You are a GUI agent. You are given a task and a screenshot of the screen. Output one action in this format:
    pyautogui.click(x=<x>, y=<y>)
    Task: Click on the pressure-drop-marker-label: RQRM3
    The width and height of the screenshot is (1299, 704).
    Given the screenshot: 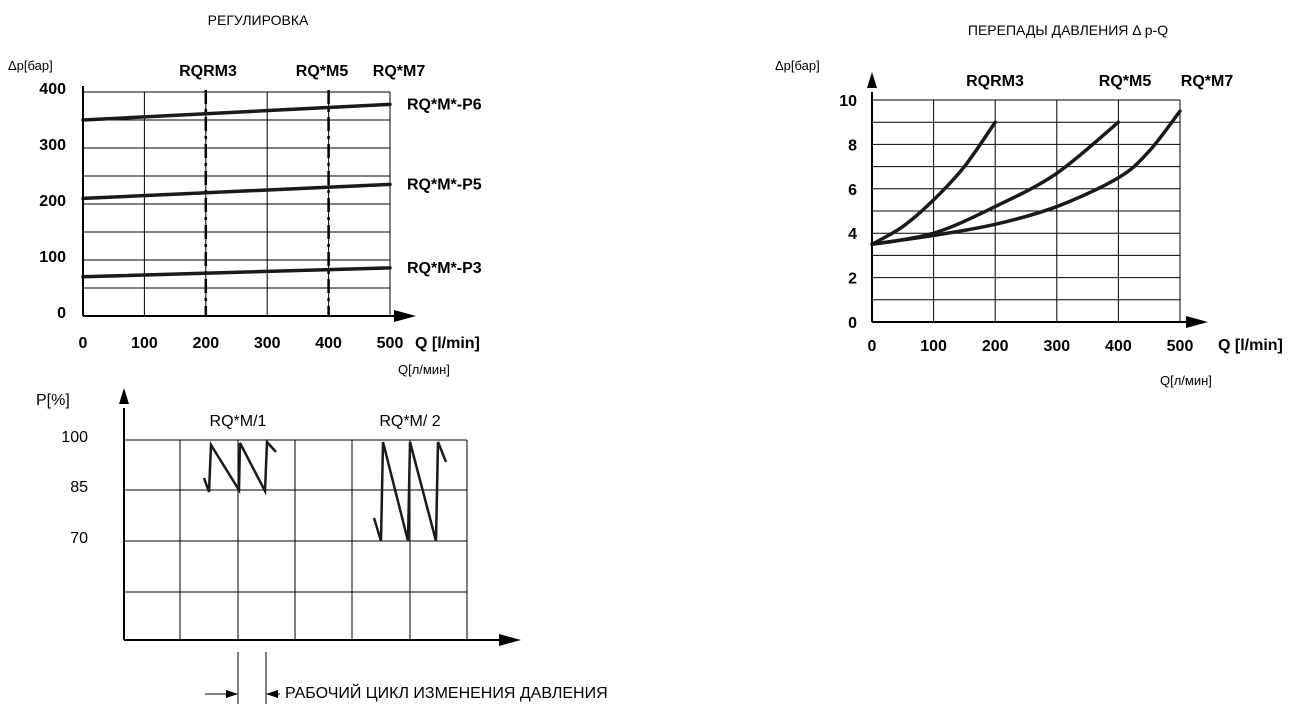 What is the action you would take?
    pyautogui.click(x=995, y=81)
    